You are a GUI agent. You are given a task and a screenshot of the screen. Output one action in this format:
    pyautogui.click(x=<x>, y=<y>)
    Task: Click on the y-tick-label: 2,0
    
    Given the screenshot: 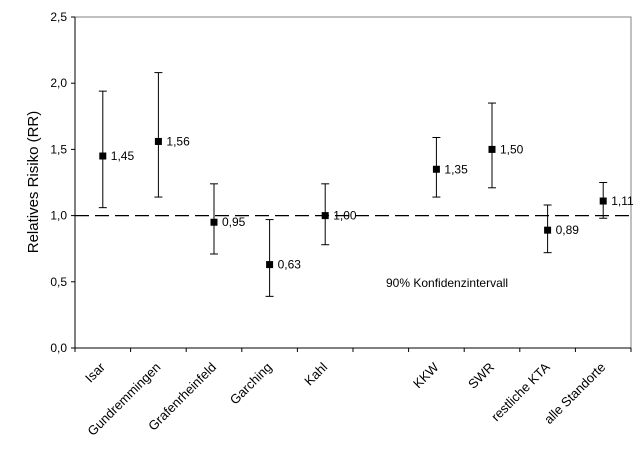 What is the action you would take?
    pyautogui.click(x=58, y=83)
    